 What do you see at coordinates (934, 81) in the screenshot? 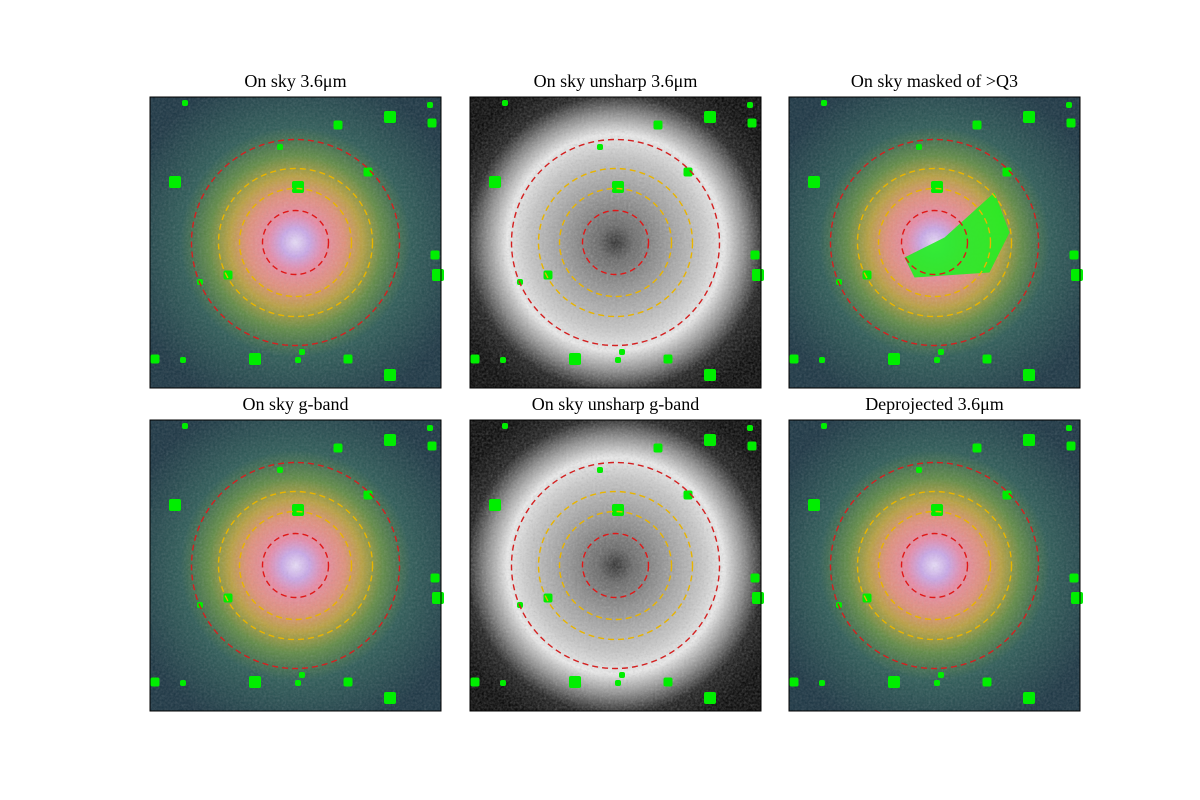
I see `panel-title: On sky masked of >Q3` at bounding box center [934, 81].